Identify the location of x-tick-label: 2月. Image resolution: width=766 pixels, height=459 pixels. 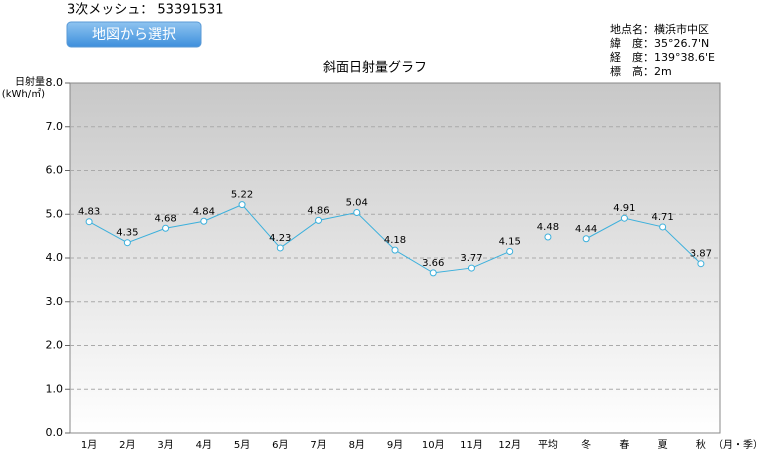
(127, 445).